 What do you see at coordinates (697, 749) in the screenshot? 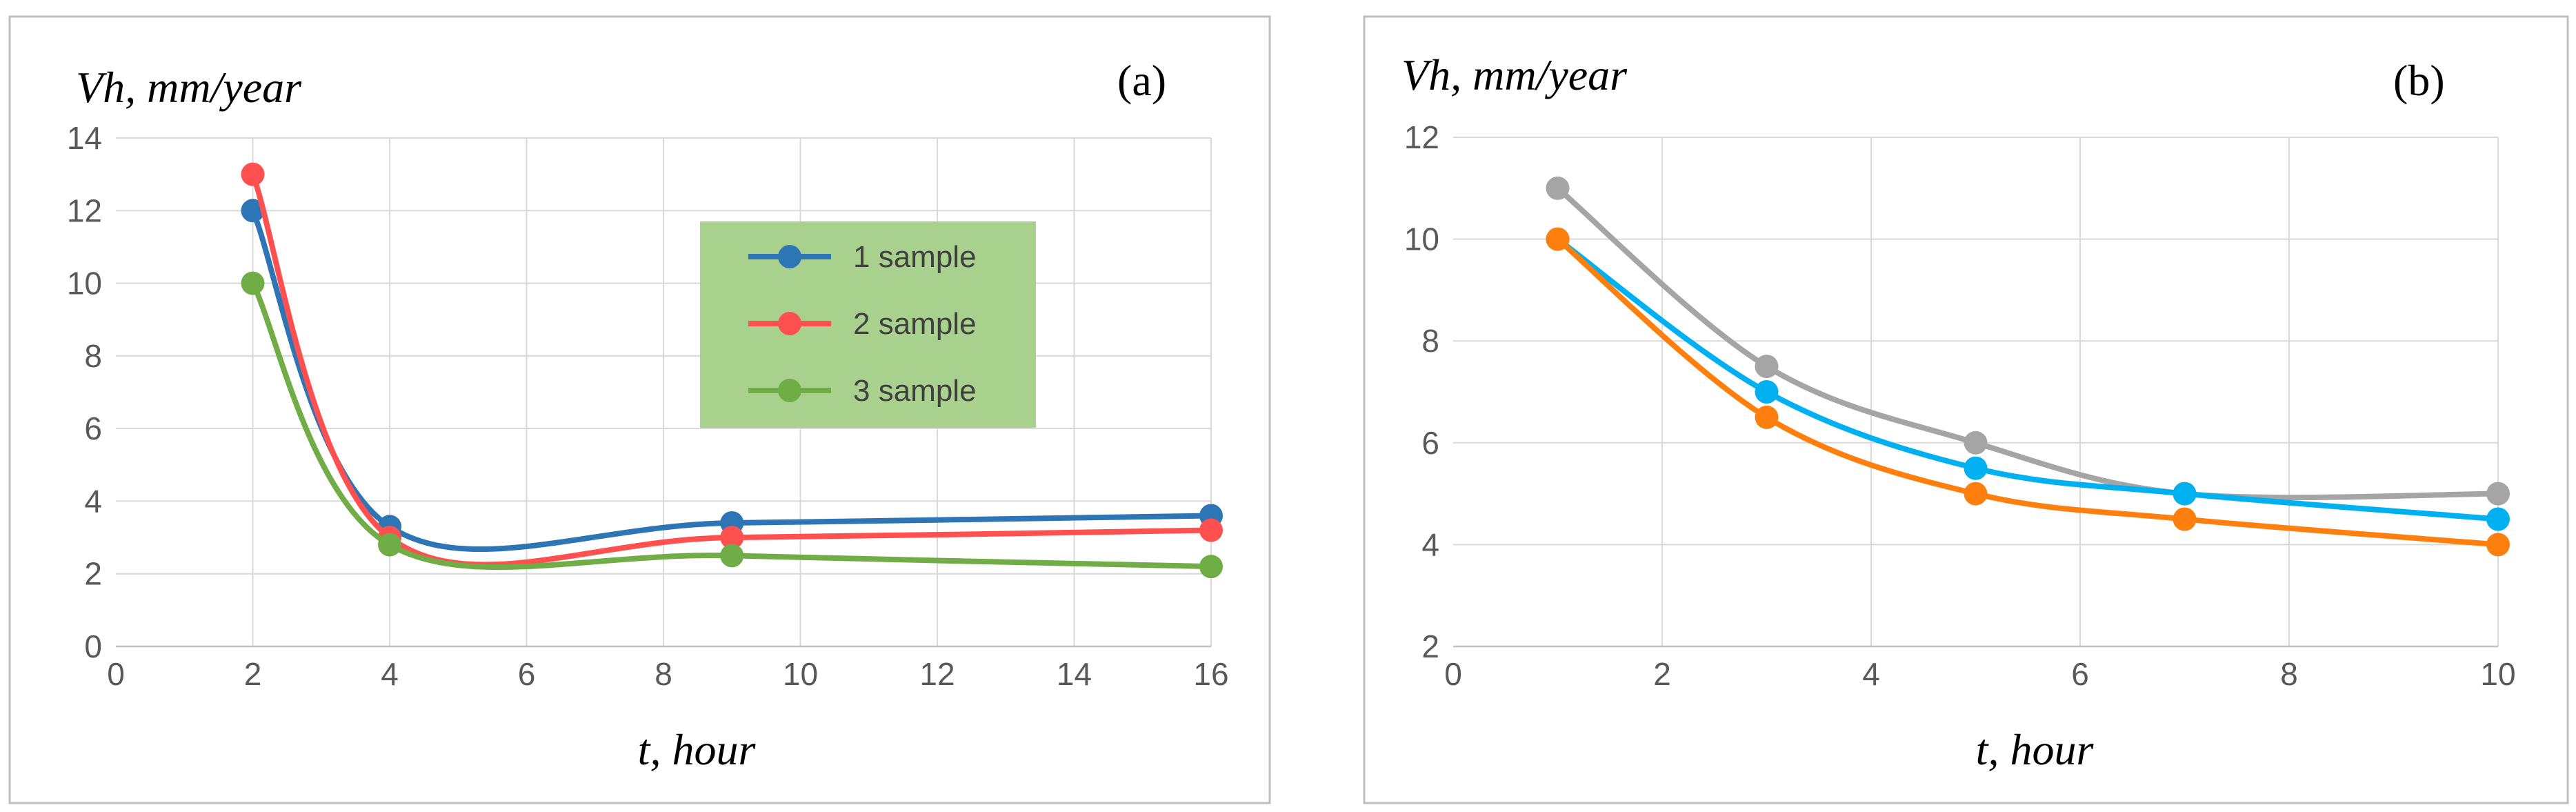
I see `chart-a-xlabel: t, hour` at bounding box center [697, 749].